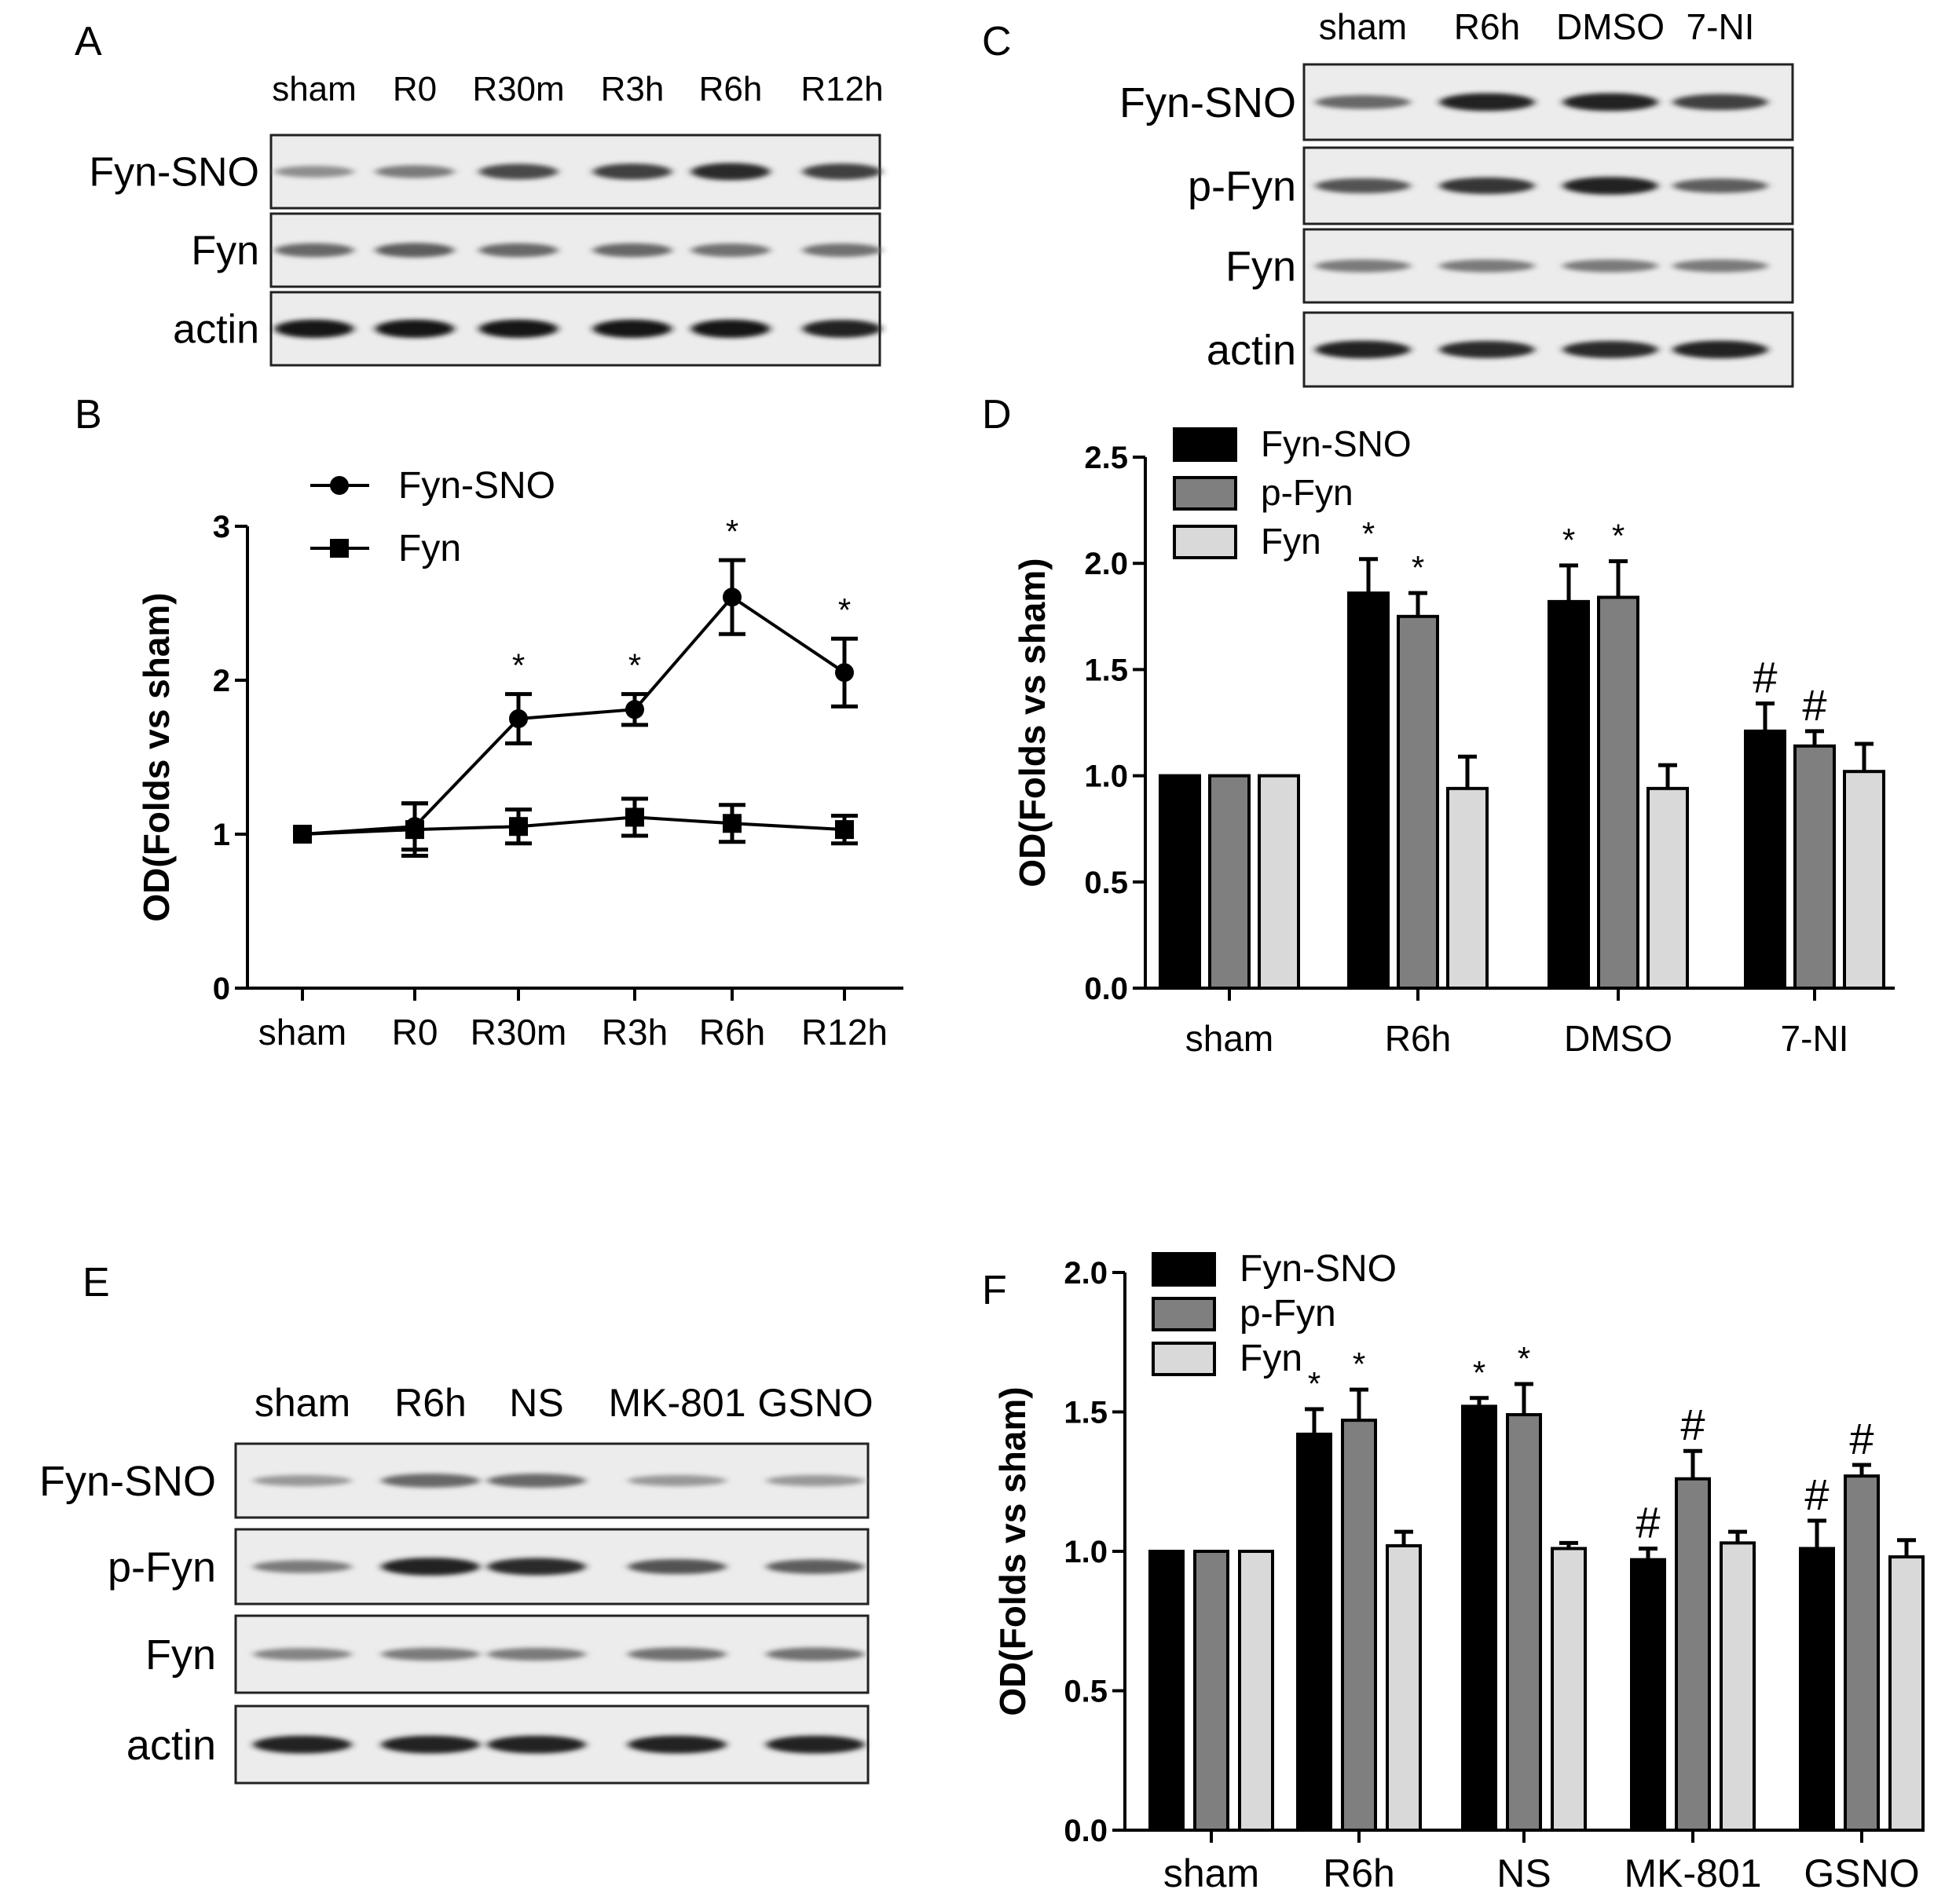  I want to click on series-fyn-sno: * * #, so click(1472, 752).